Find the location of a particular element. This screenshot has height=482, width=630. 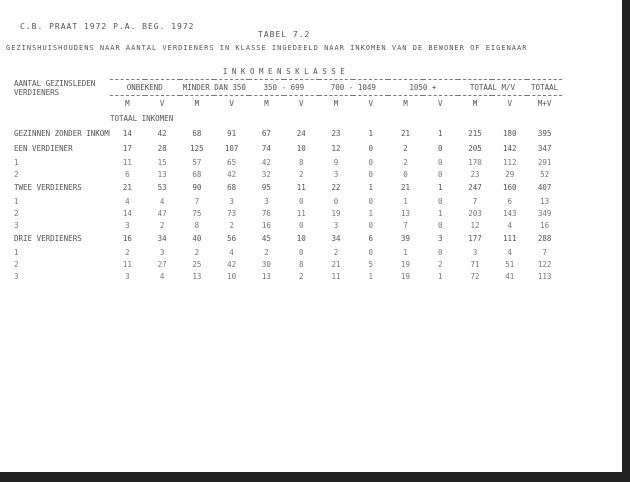

cell: 57 is located at coordinates (197, 162).